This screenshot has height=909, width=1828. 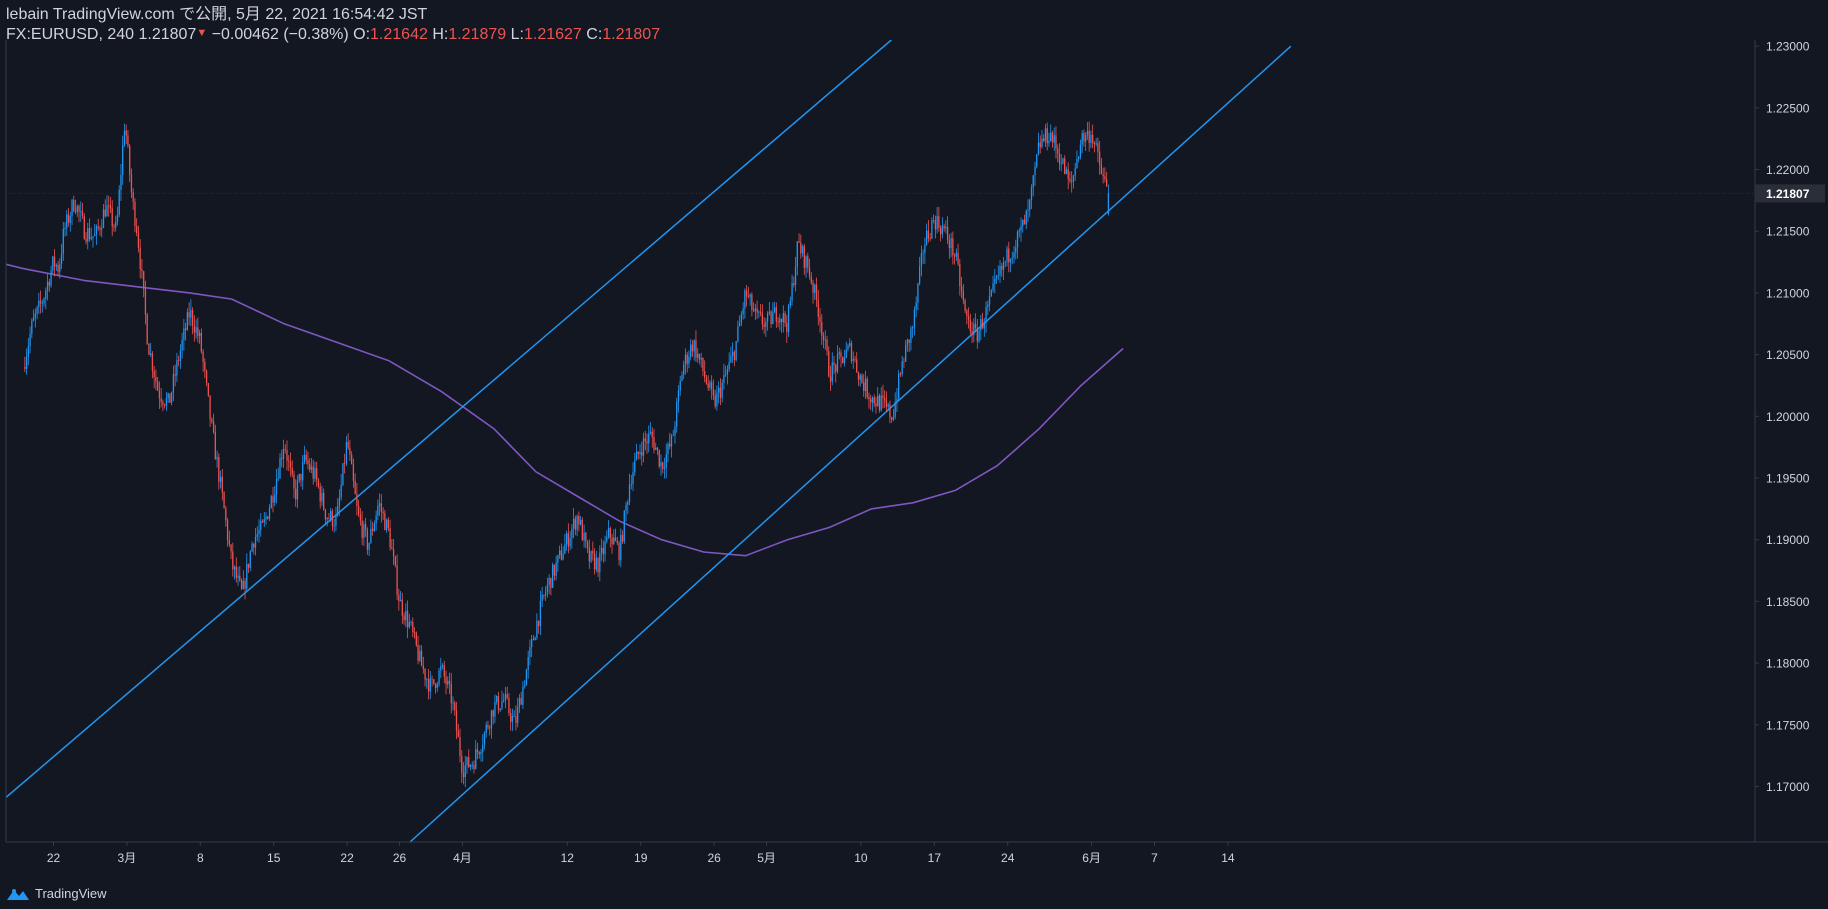 I want to click on time-tick-label: 7, so click(x=1154, y=858).